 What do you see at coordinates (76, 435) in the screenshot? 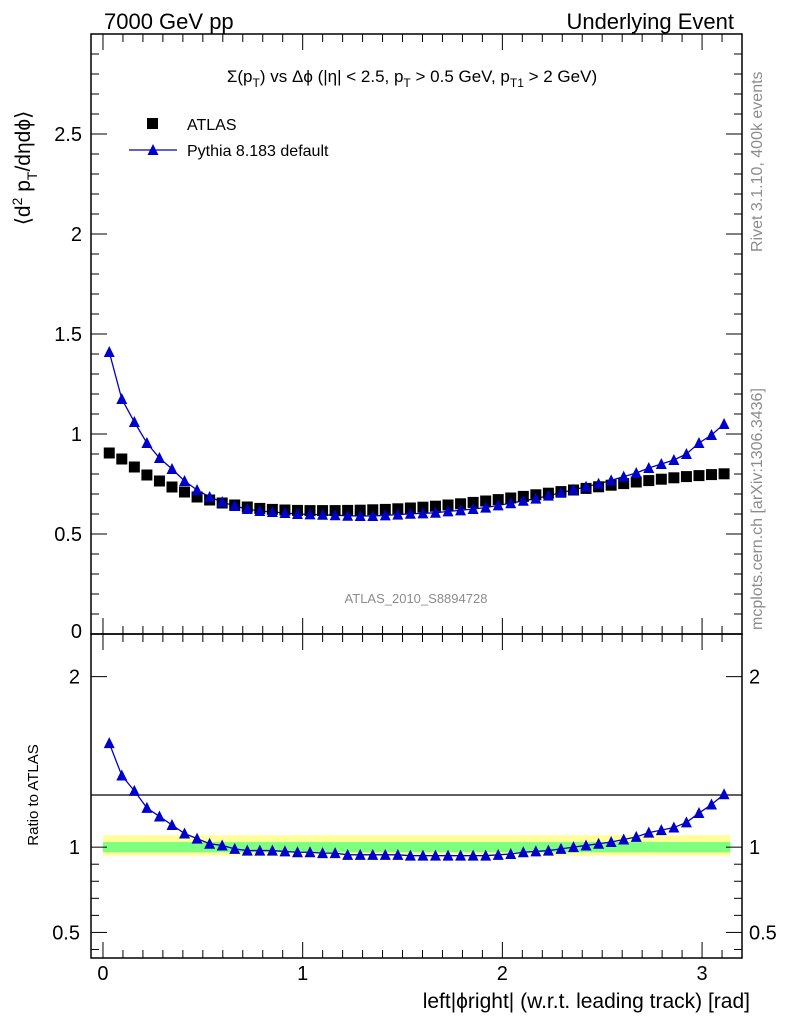
I see `main-ytick-label: 1` at bounding box center [76, 435].